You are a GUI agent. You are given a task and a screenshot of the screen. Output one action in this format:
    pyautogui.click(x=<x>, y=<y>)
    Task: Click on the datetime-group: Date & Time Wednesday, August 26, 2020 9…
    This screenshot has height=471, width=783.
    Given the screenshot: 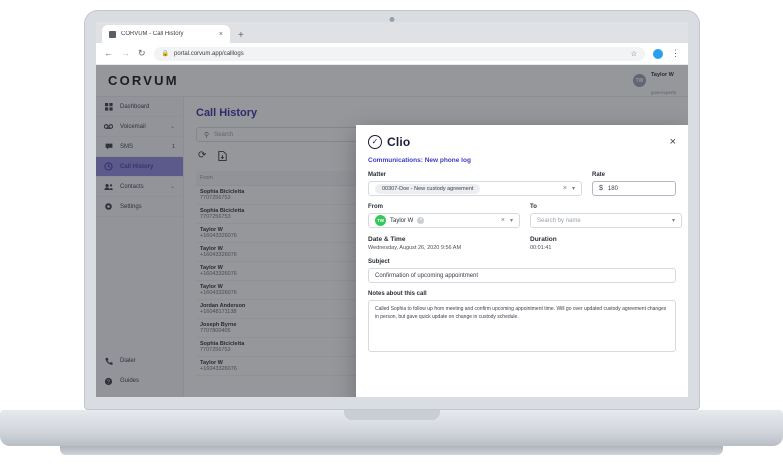 What is the action you would take?
    pyautogui.click(x=444, y=243)
    